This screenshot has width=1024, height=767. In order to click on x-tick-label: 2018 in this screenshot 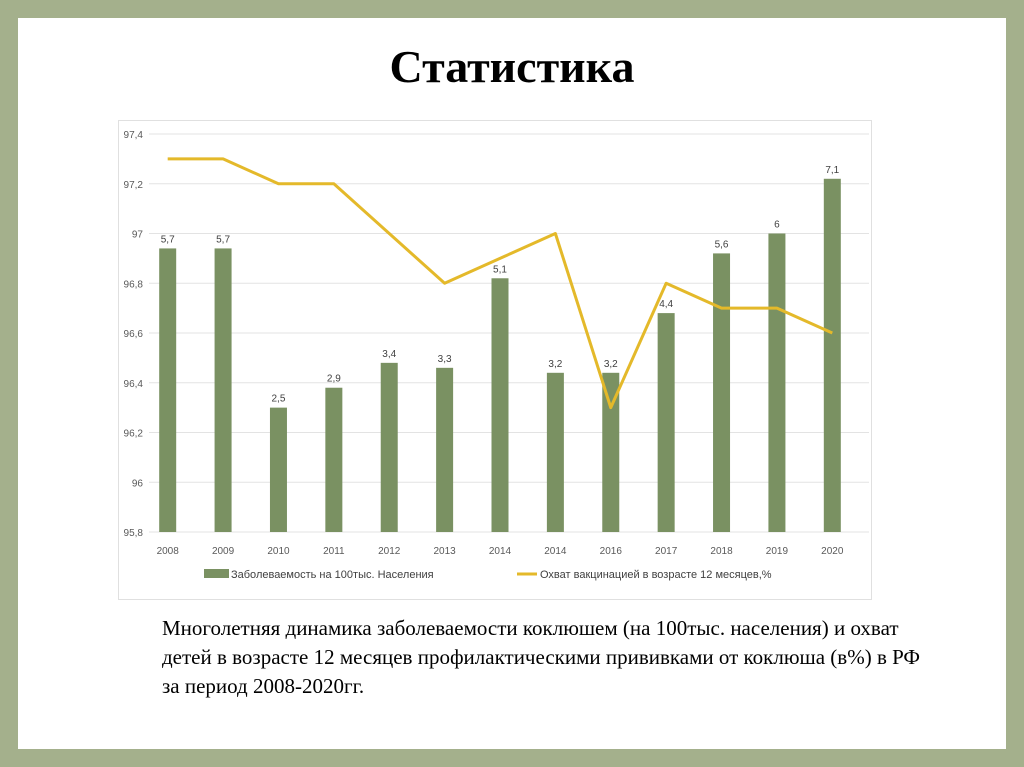, I will do `click(721, 551)`.